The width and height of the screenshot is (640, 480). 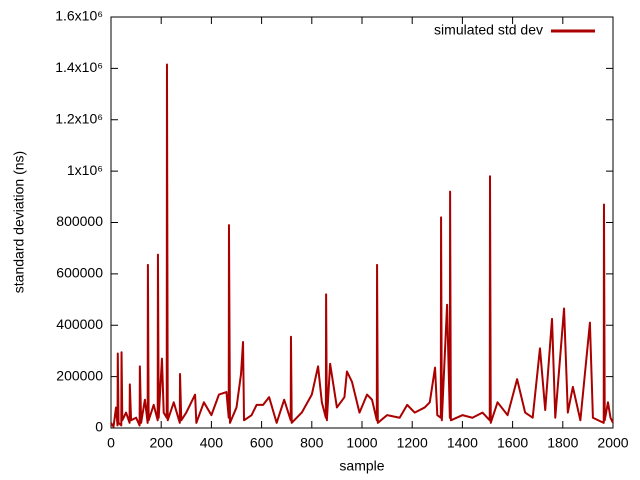 I want to click on x-tick-label: 1200, so click(x=412, y=443).